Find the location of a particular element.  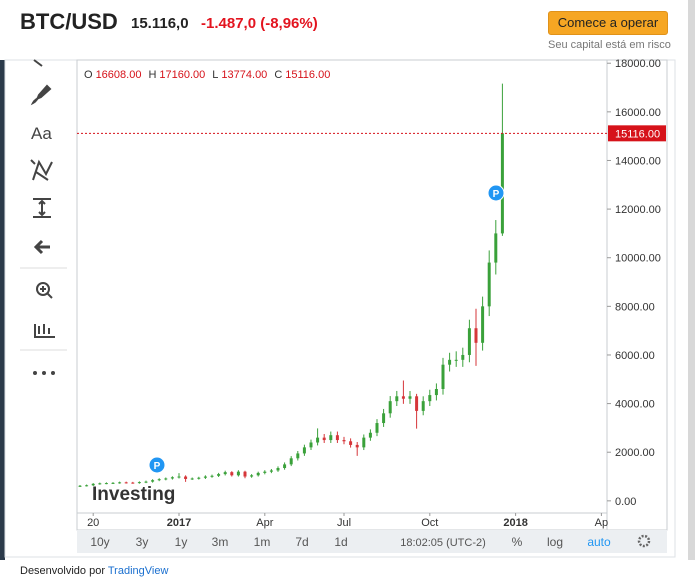

axis-option: auto is located at coordinates (599, 542).